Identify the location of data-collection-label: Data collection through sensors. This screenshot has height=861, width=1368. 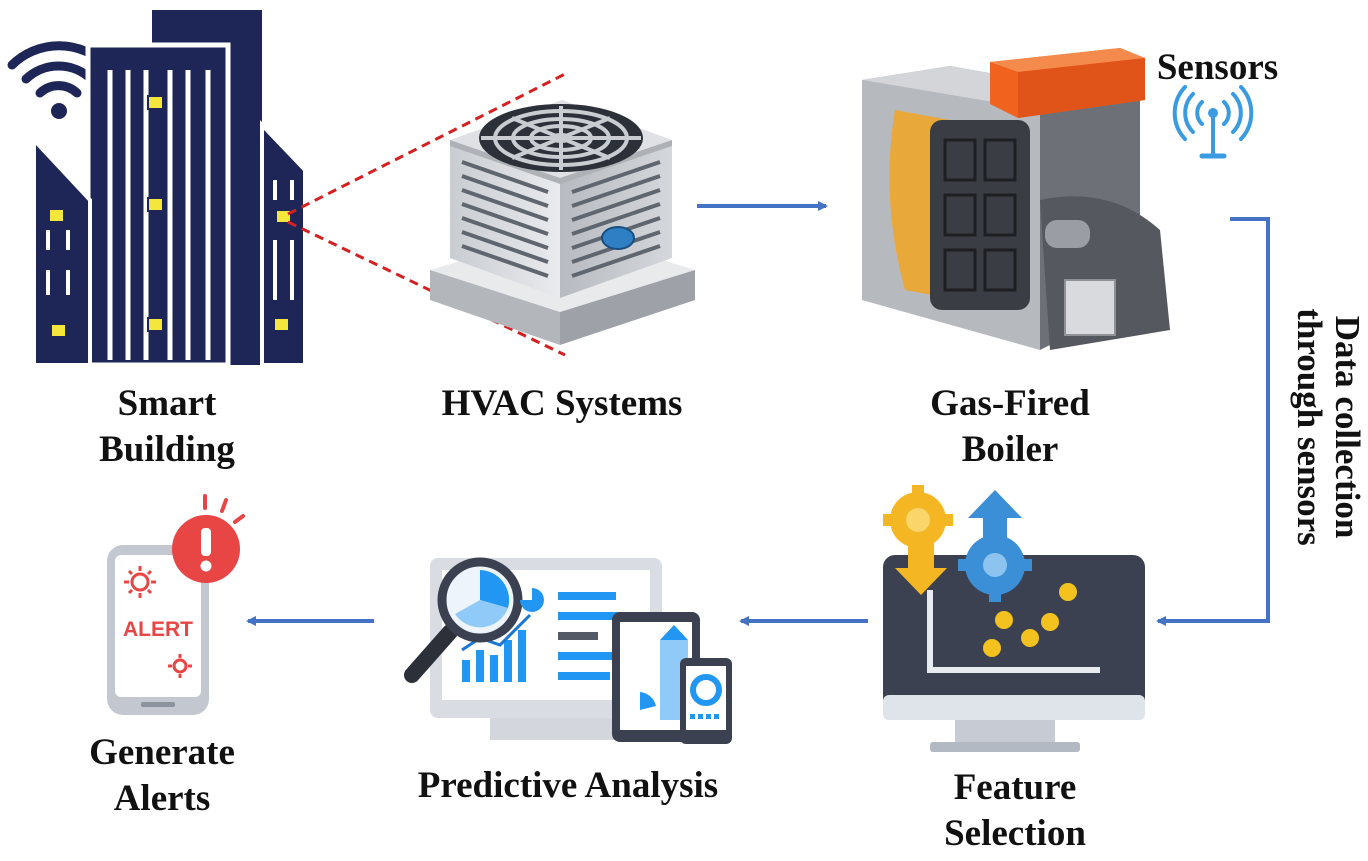
(1328, 427).